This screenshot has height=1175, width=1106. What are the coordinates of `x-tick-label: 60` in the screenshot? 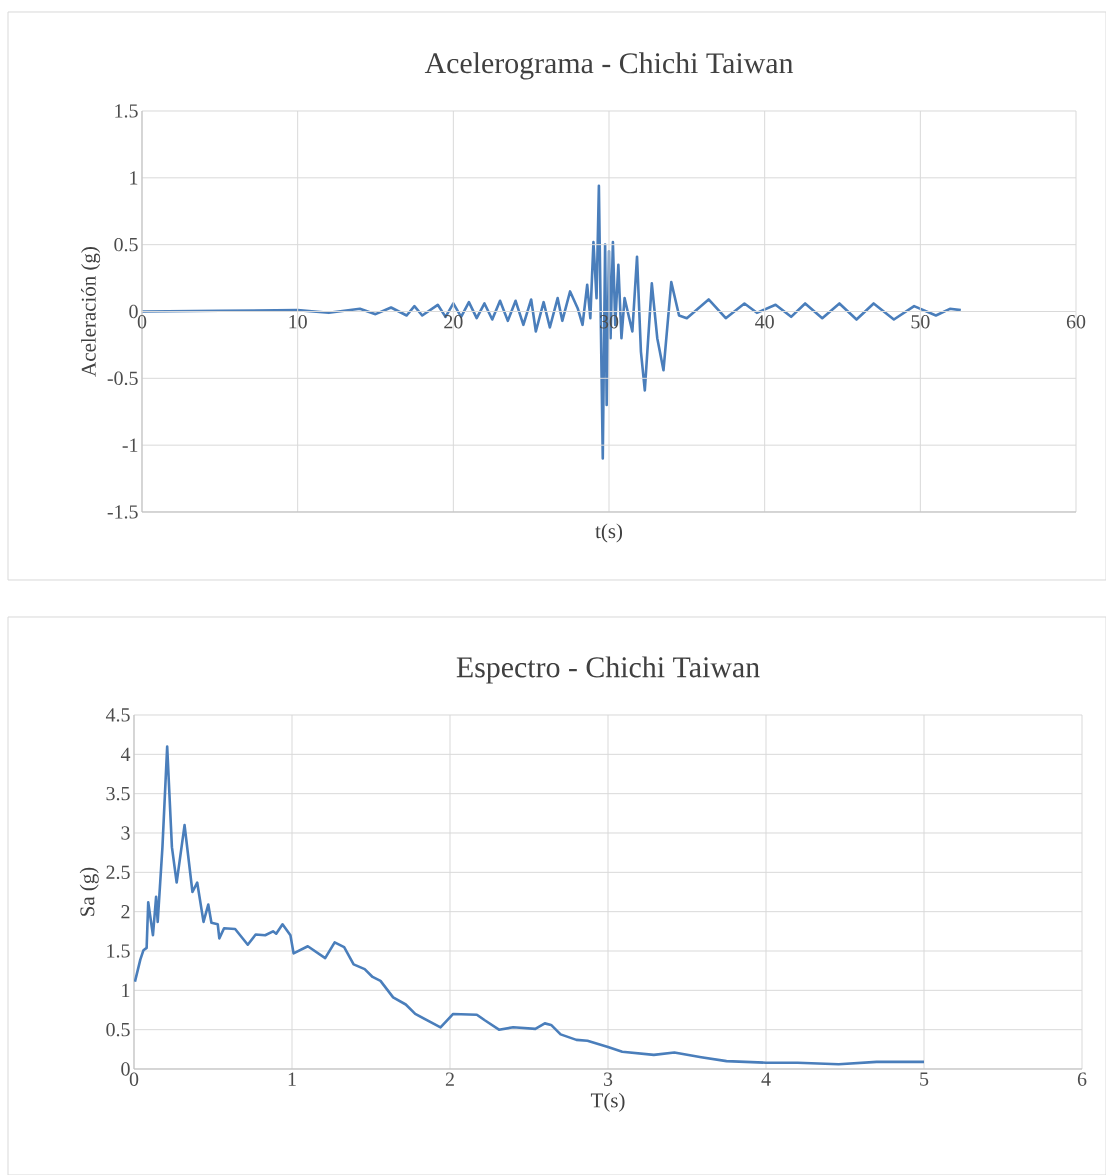 It's located at (1076, 322).